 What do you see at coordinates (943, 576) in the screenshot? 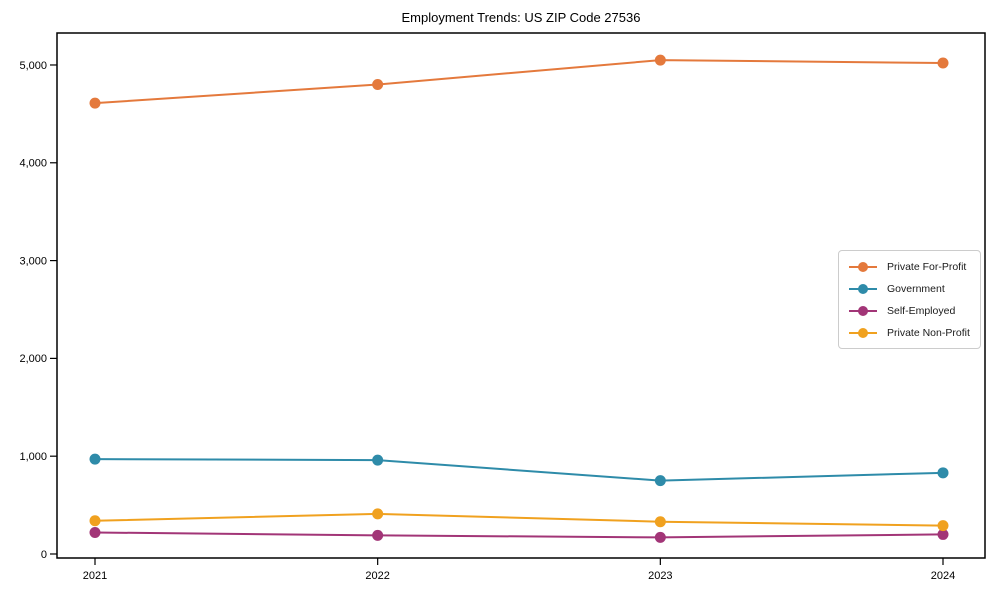
I see `x-axis-tick-label: 2024` at bounding box center [943, 576].